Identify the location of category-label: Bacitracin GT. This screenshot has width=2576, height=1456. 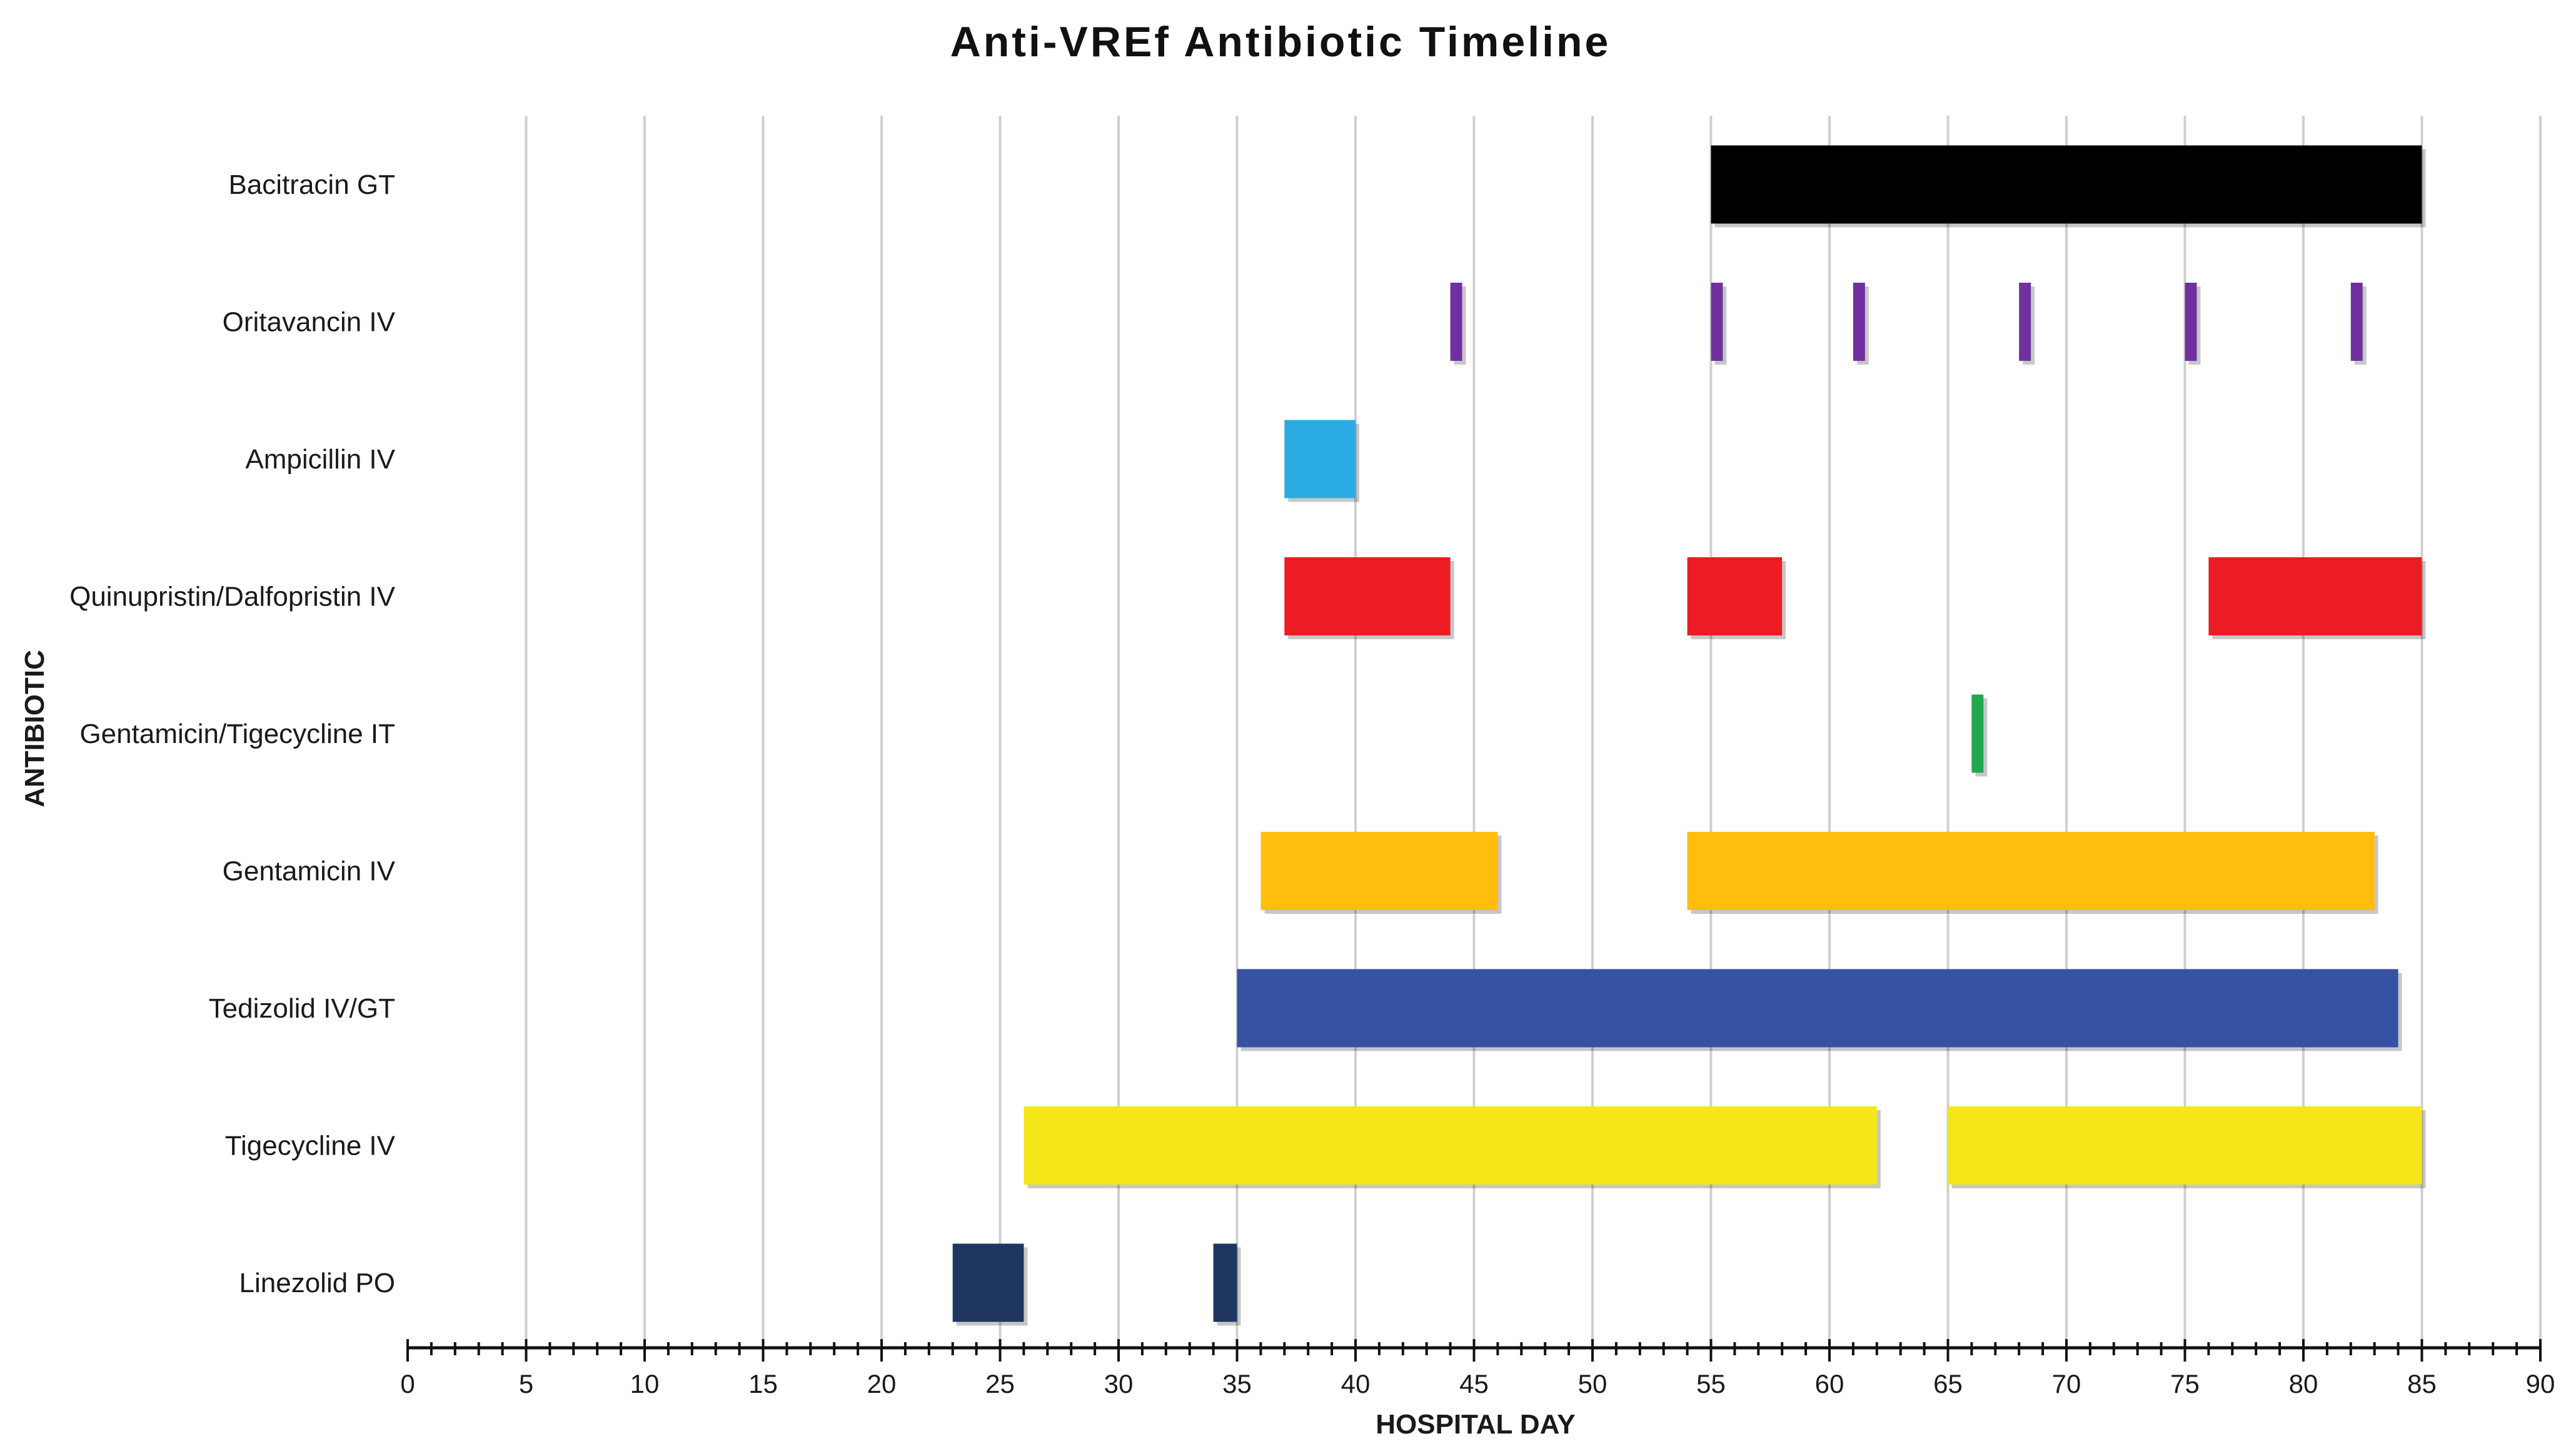
(311, 185).